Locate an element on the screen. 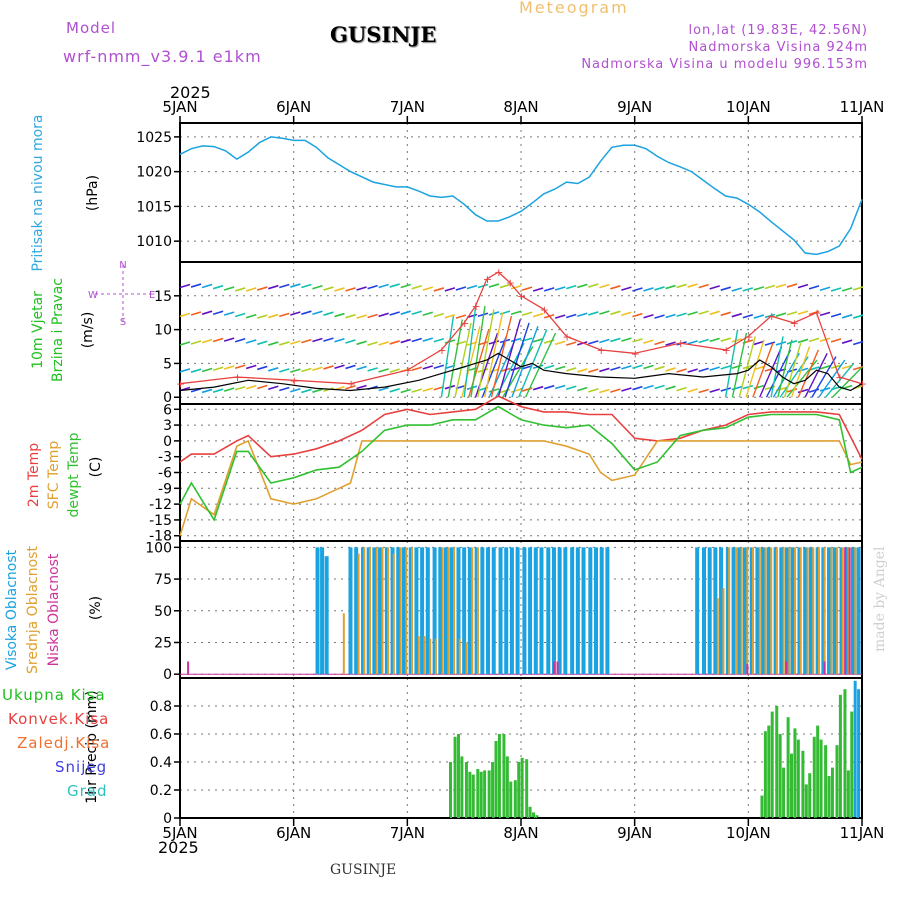 The width and height of the screenshot is (900, 900). temp-unit-label: (C) is located at coordinates (96, 467).